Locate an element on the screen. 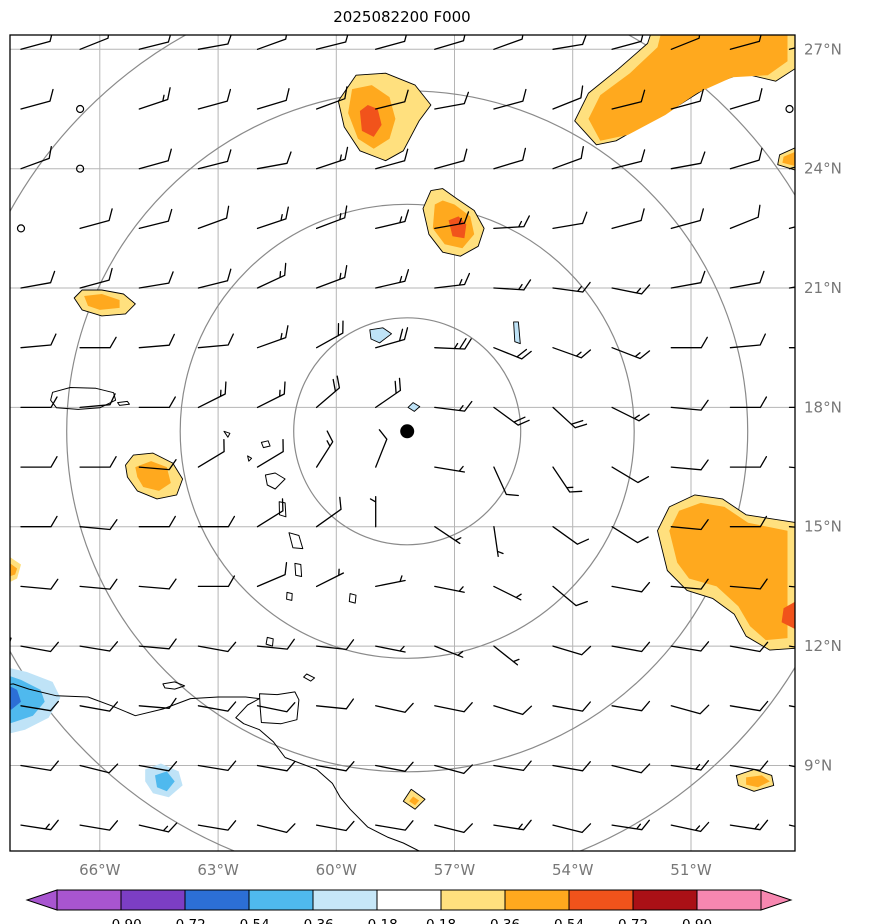 Image resolution: width=873 pixels, height=924 pixels. lat-tick-label: 12°N is located at coordinates (823, 646).